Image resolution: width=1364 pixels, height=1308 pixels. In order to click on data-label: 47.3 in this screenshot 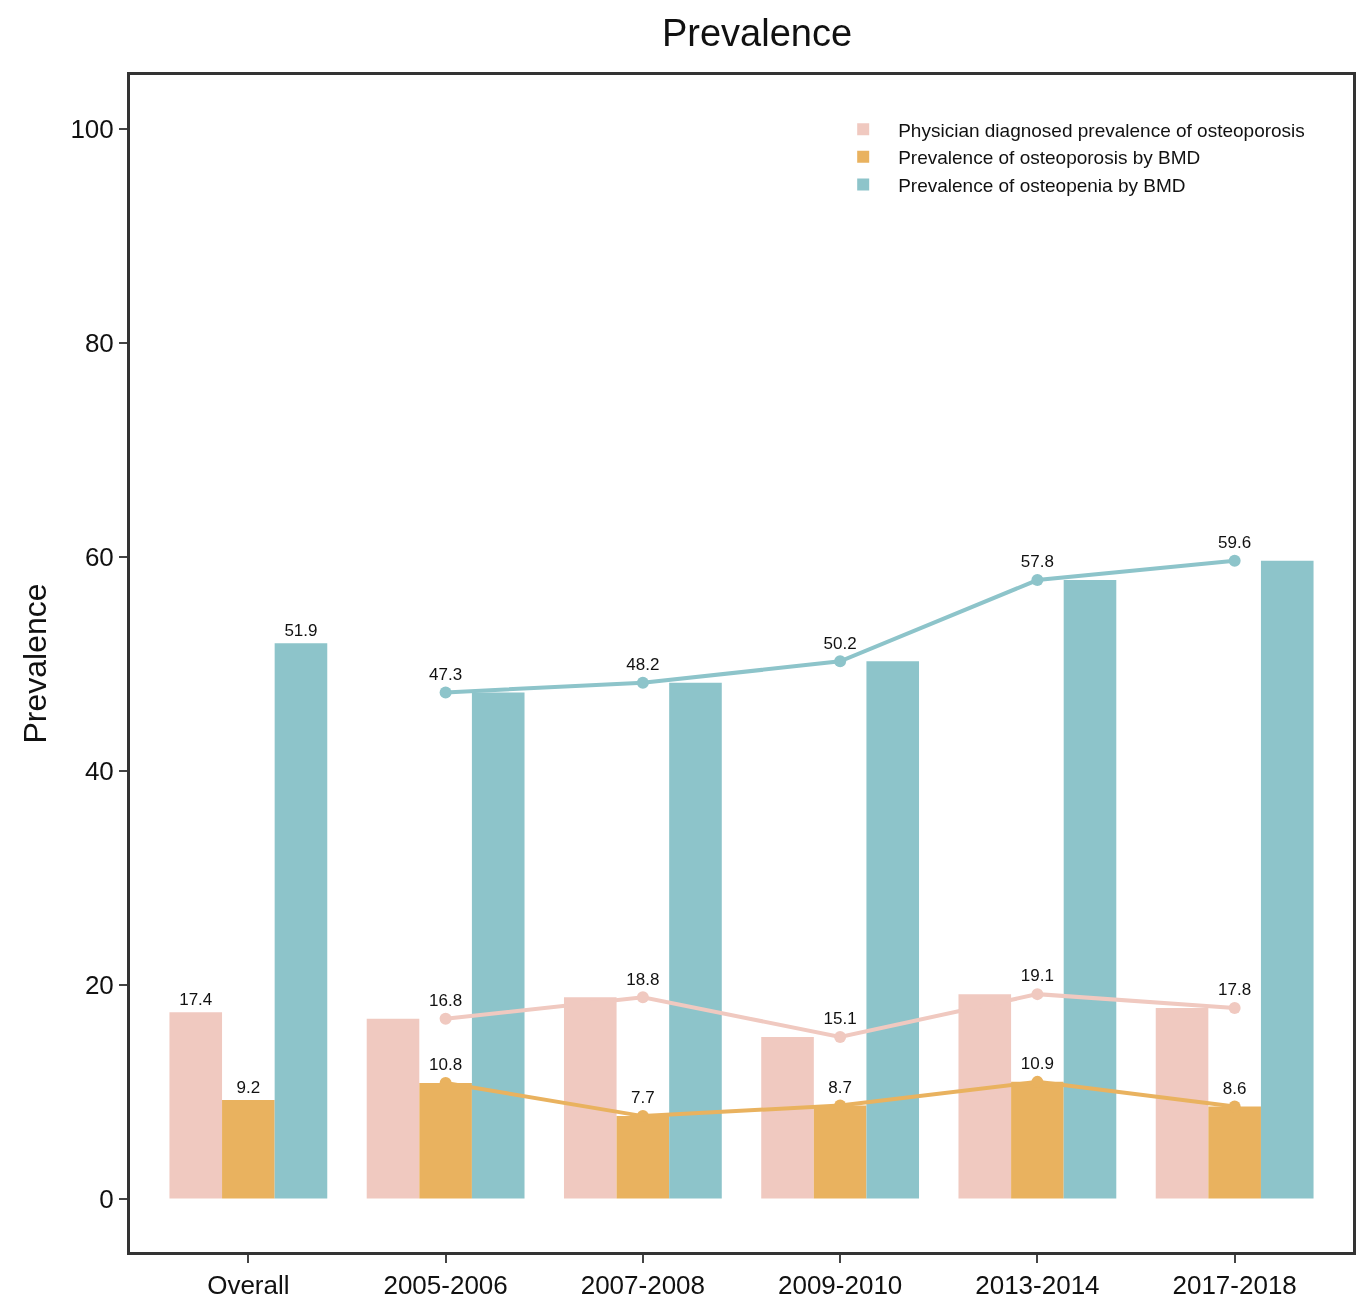, I will do `click(446, 674)`.